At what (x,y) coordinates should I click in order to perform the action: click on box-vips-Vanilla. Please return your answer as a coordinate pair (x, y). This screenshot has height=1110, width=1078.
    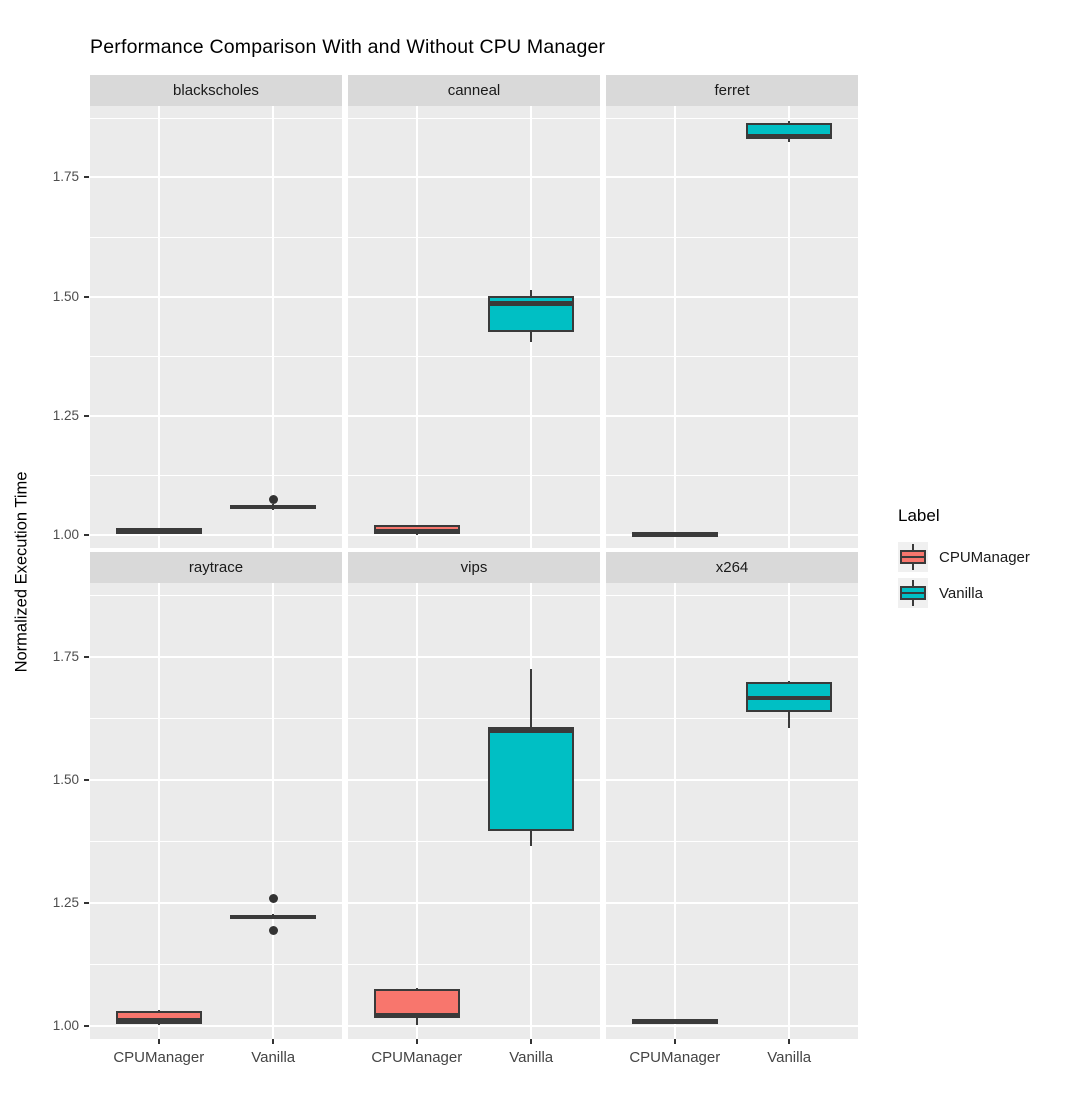
    Looking at the image, I should click on (531, 779).